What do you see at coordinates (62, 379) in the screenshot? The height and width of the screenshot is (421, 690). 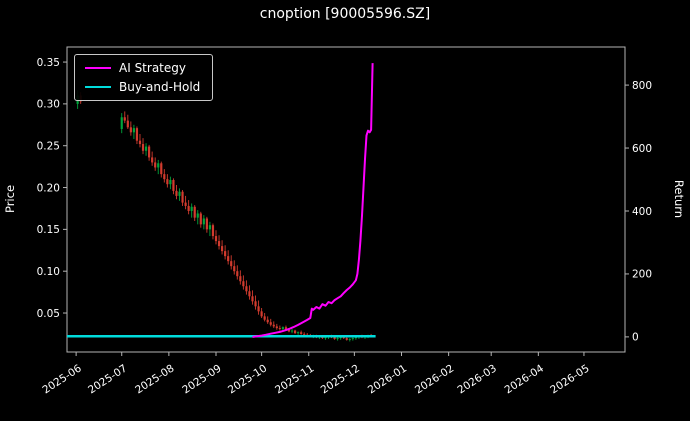 I see `x-tick-label: 2025-06` at bounding box center [62, 379].